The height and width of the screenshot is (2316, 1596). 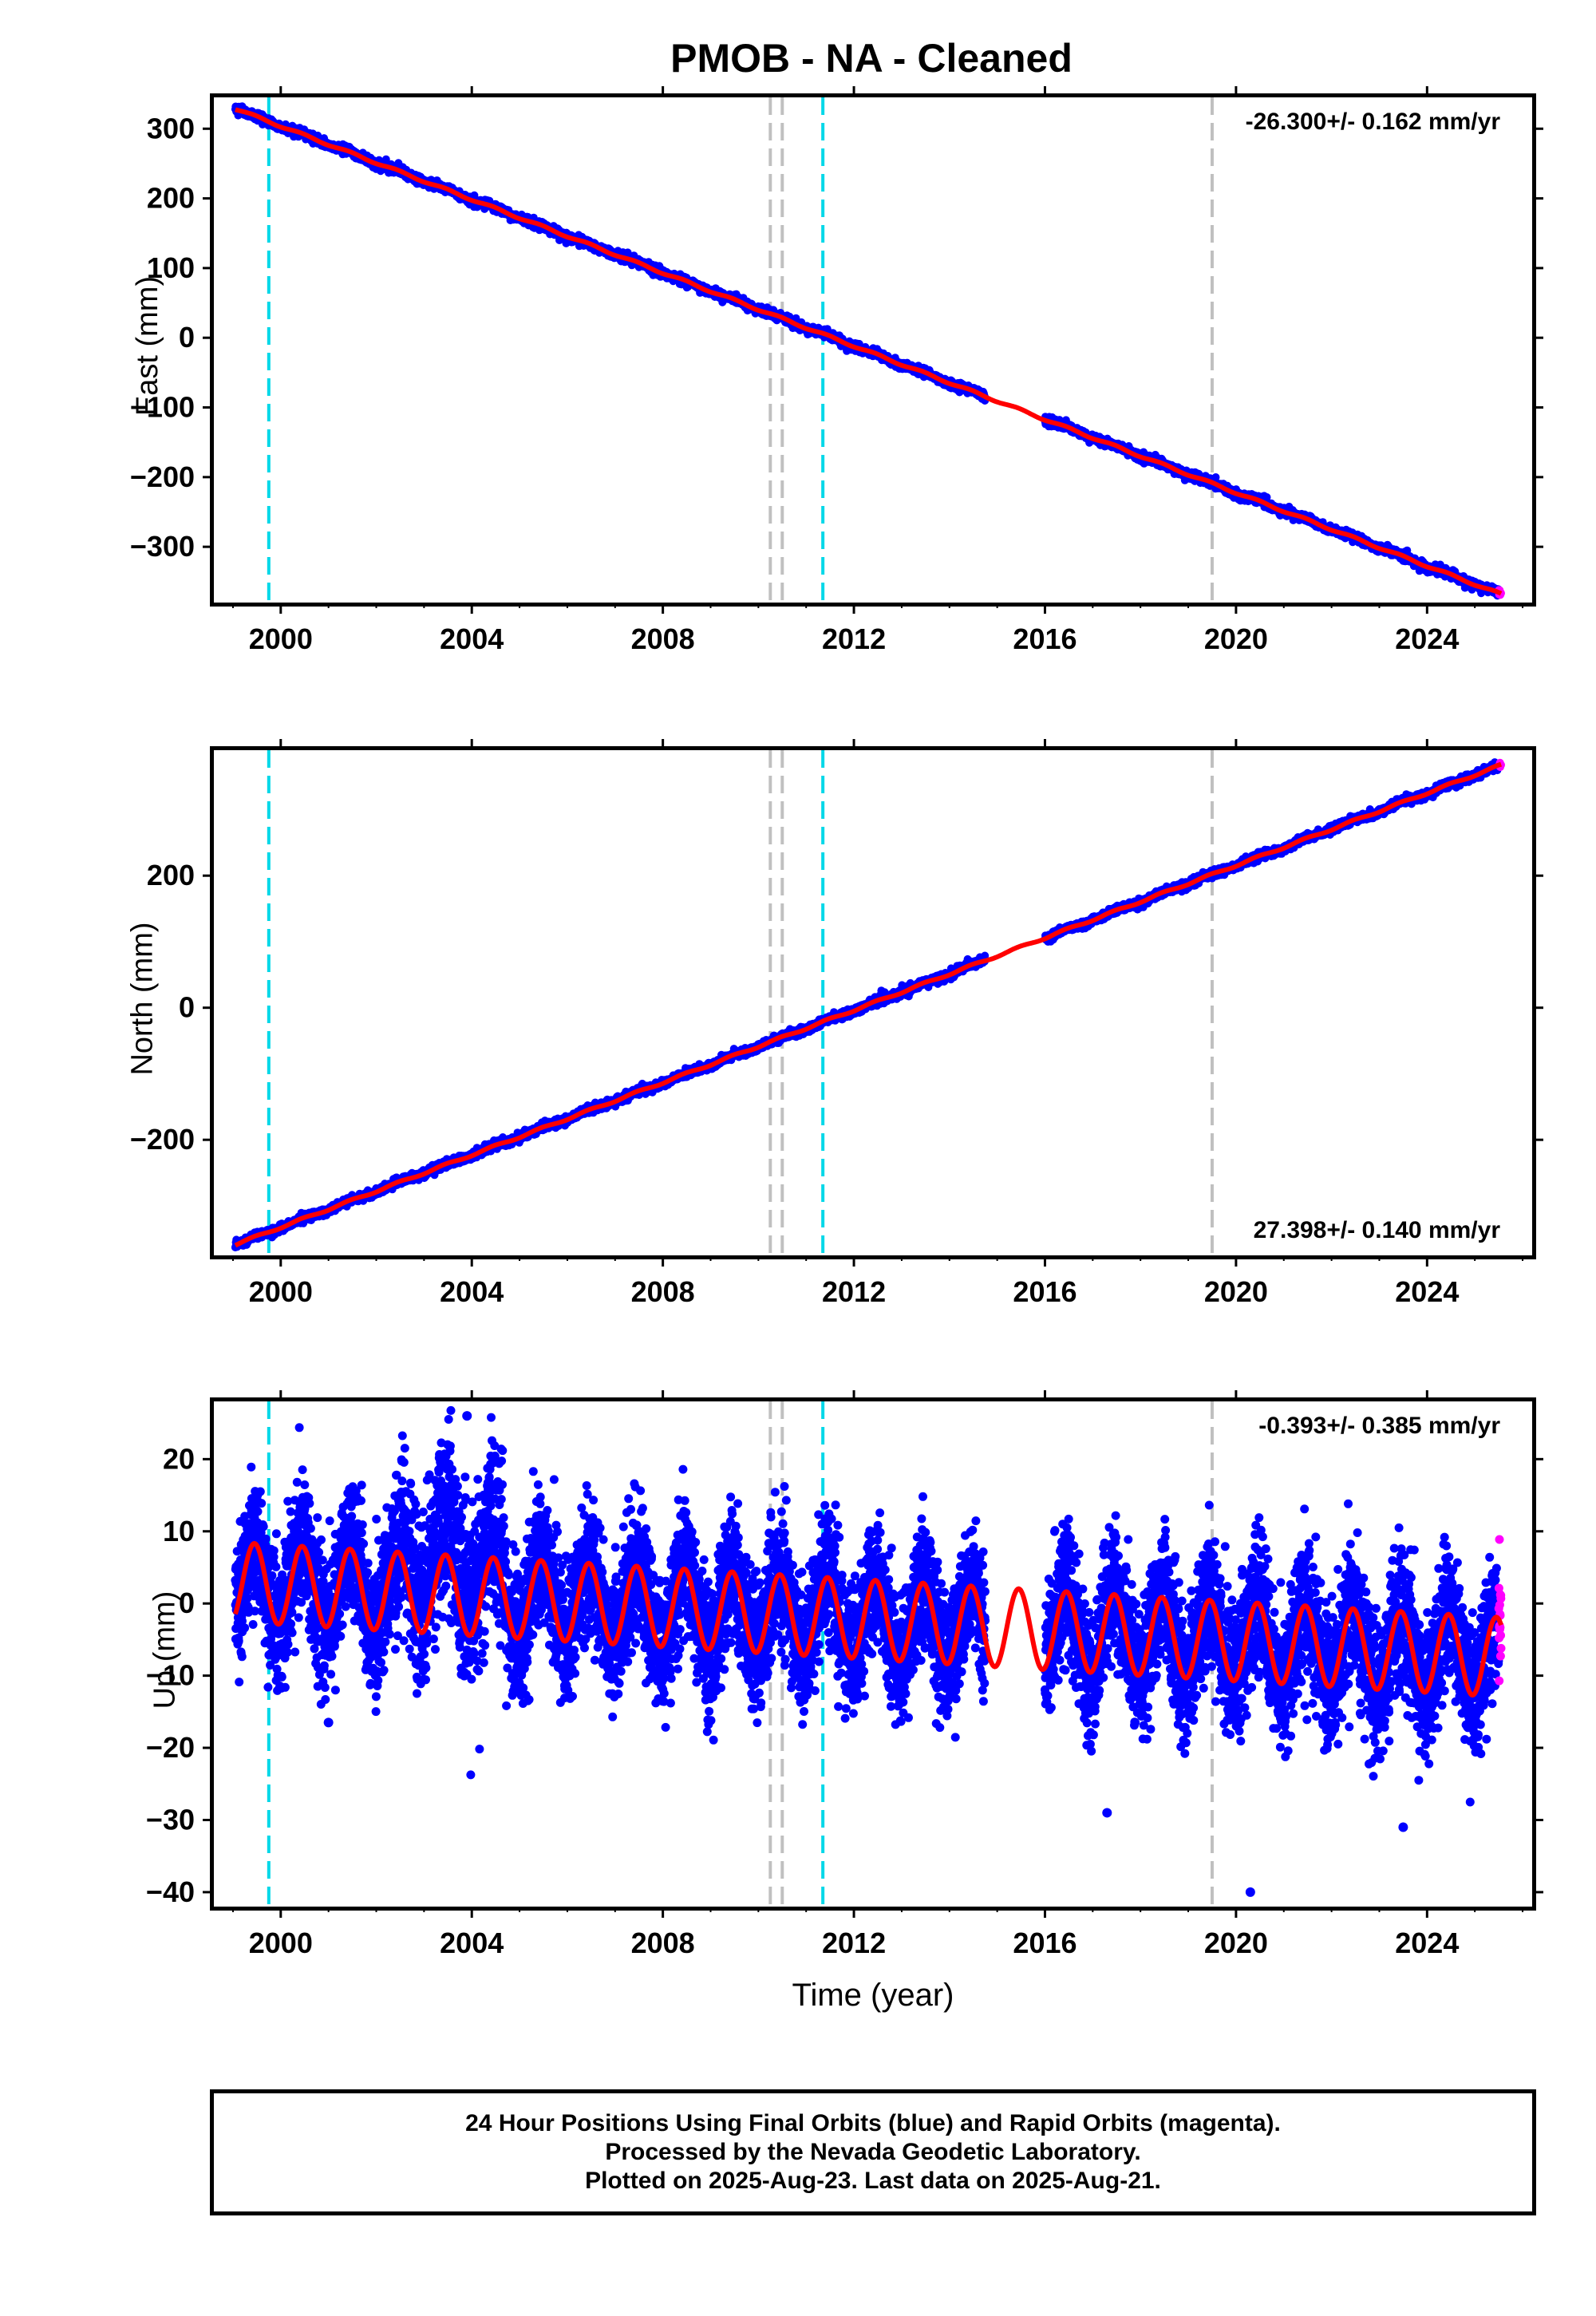 What do you see at coordinates (162, 546) in the screenshot?
I see `y-tick-label: −300` at bounding box center [162, 546].